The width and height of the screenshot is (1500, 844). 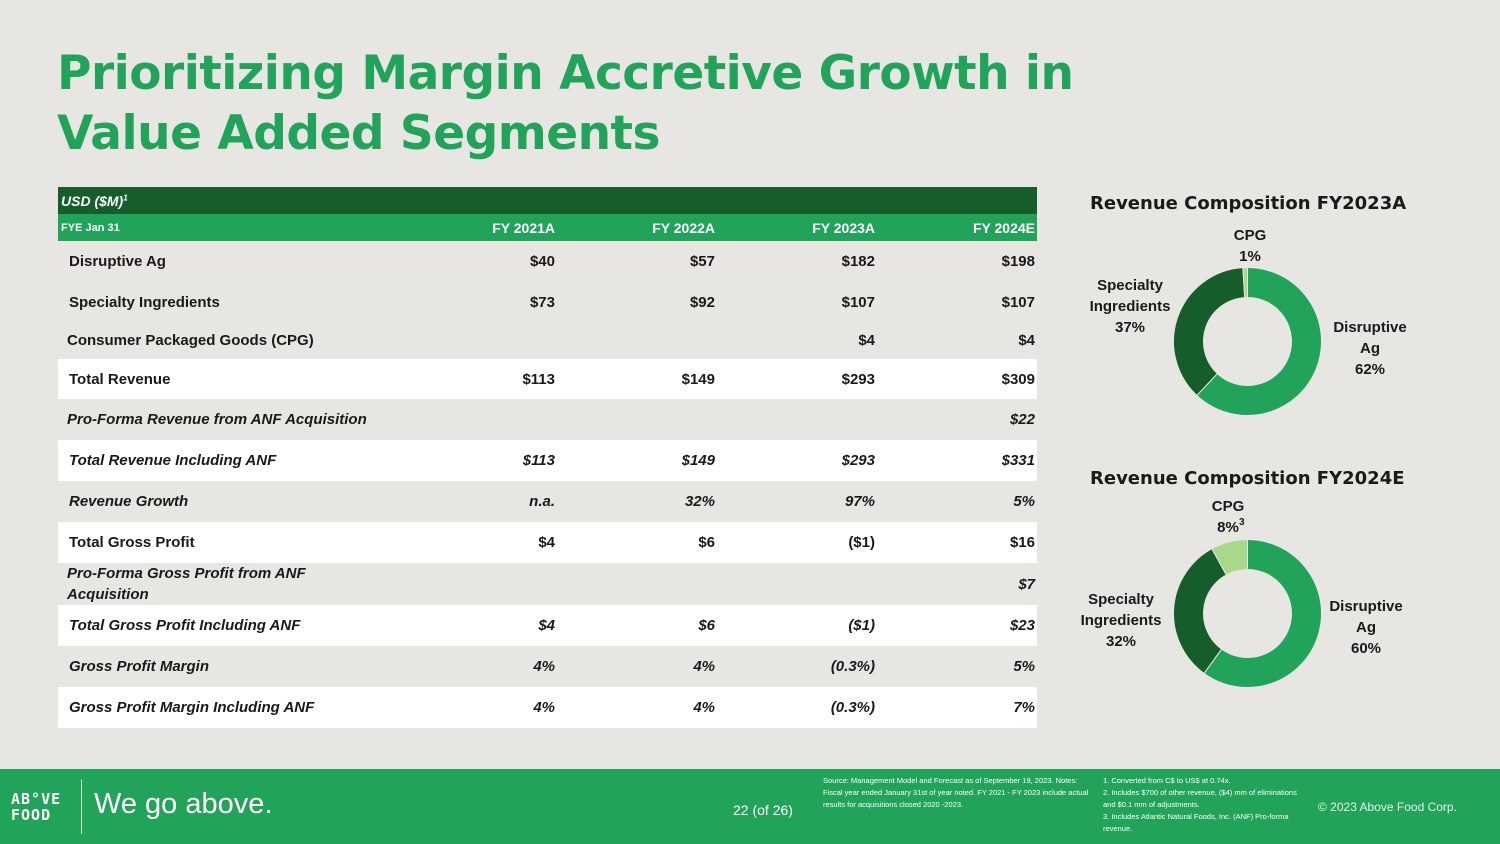 I want to click on cell: n.a., so click(x=542, y=501).